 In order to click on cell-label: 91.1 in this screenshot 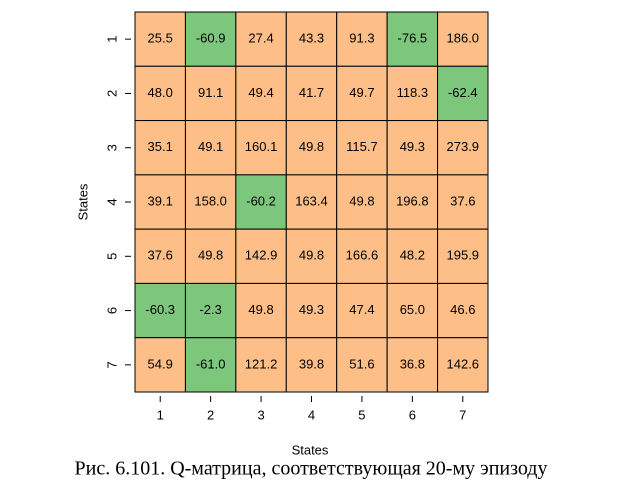, I will do `click(210, 92)`.